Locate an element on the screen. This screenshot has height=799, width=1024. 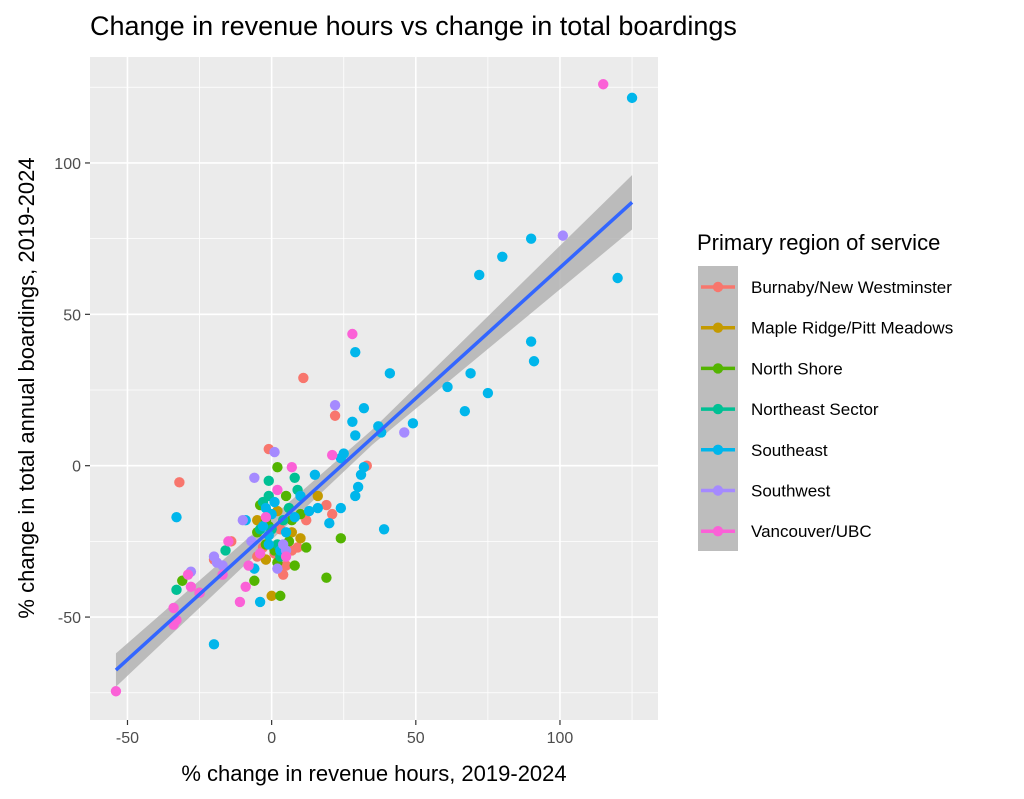
legend-label: Southeast is located at coordinates (789, 450).